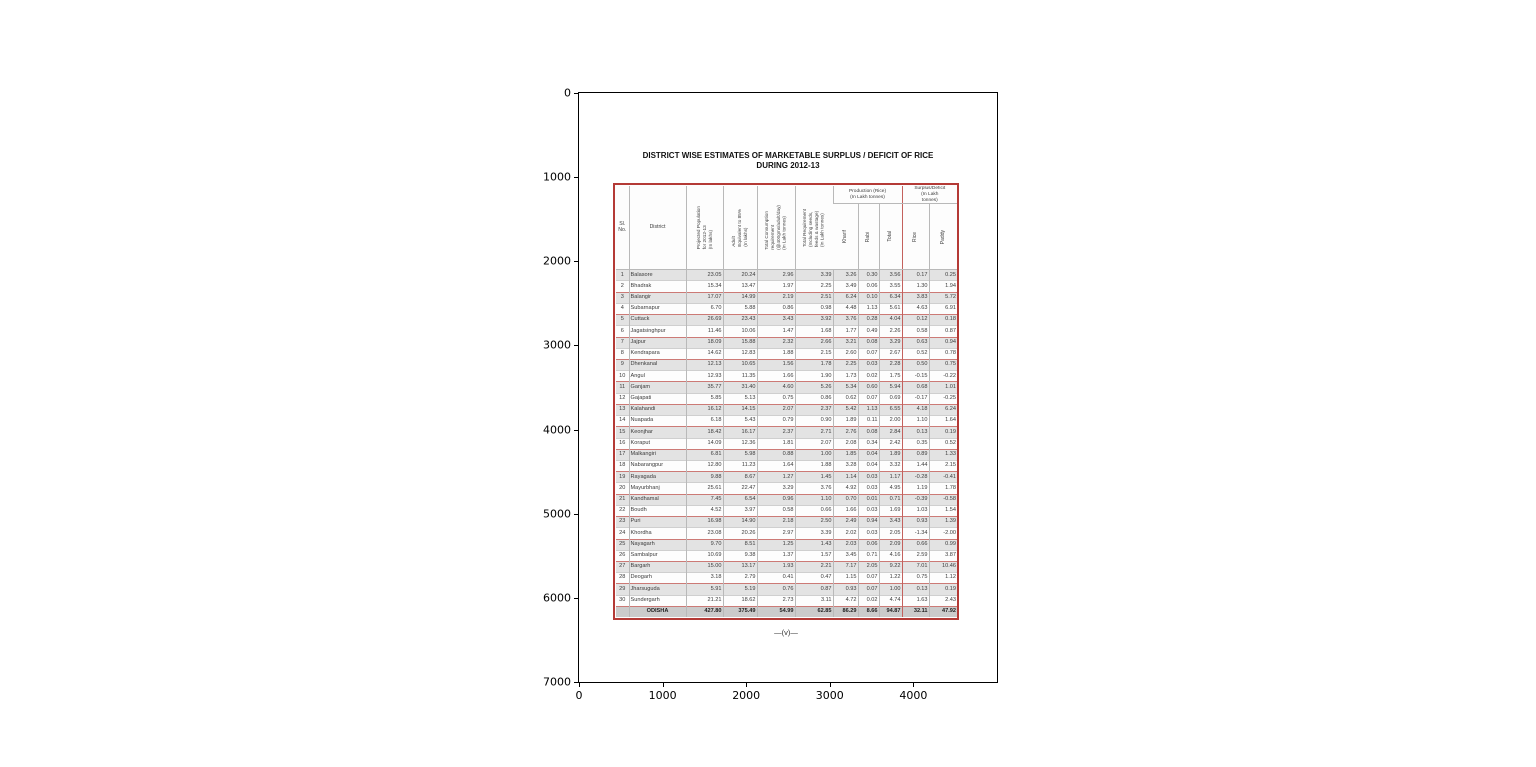 This screenshot has height=767, width=1536. What do you see at coordinates (657, 522) in the screenshot?
I see `table-cell: Puri` at bounding box center [657, 522].